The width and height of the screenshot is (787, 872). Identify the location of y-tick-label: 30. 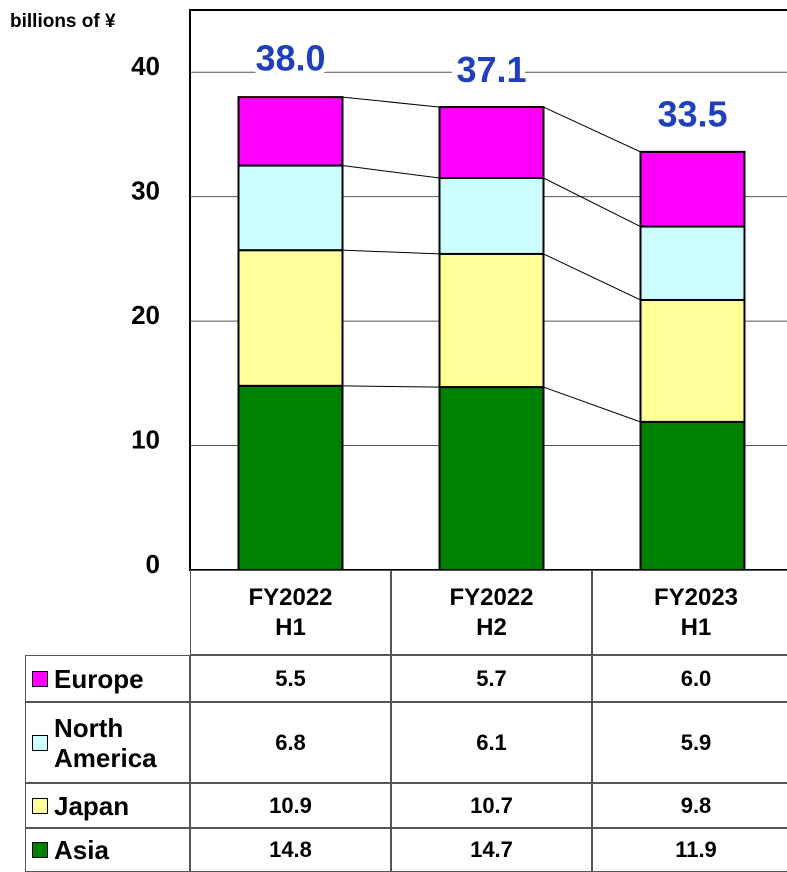
(145, 191).